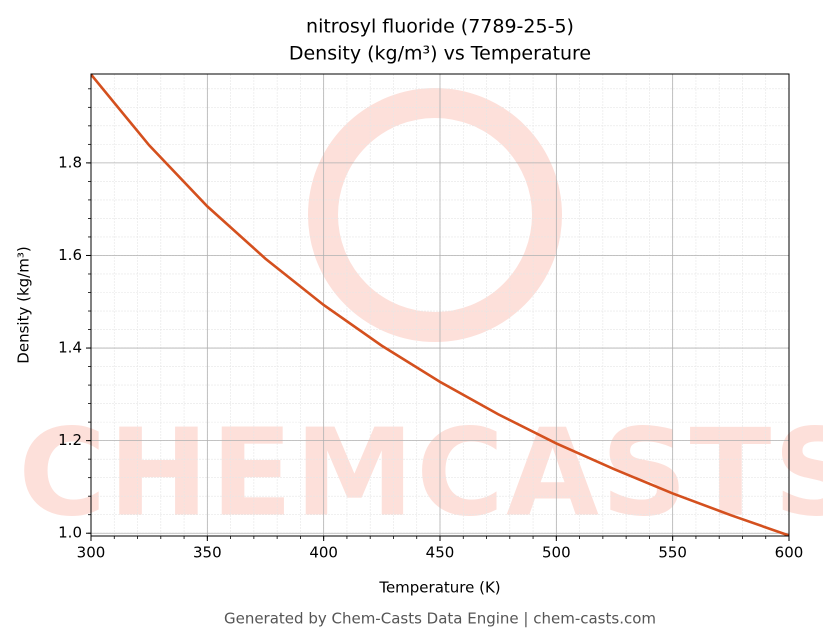  Describe the element at coordinates (789, 553) in the screenshot. I see `x-tick-label: 600` at that location.